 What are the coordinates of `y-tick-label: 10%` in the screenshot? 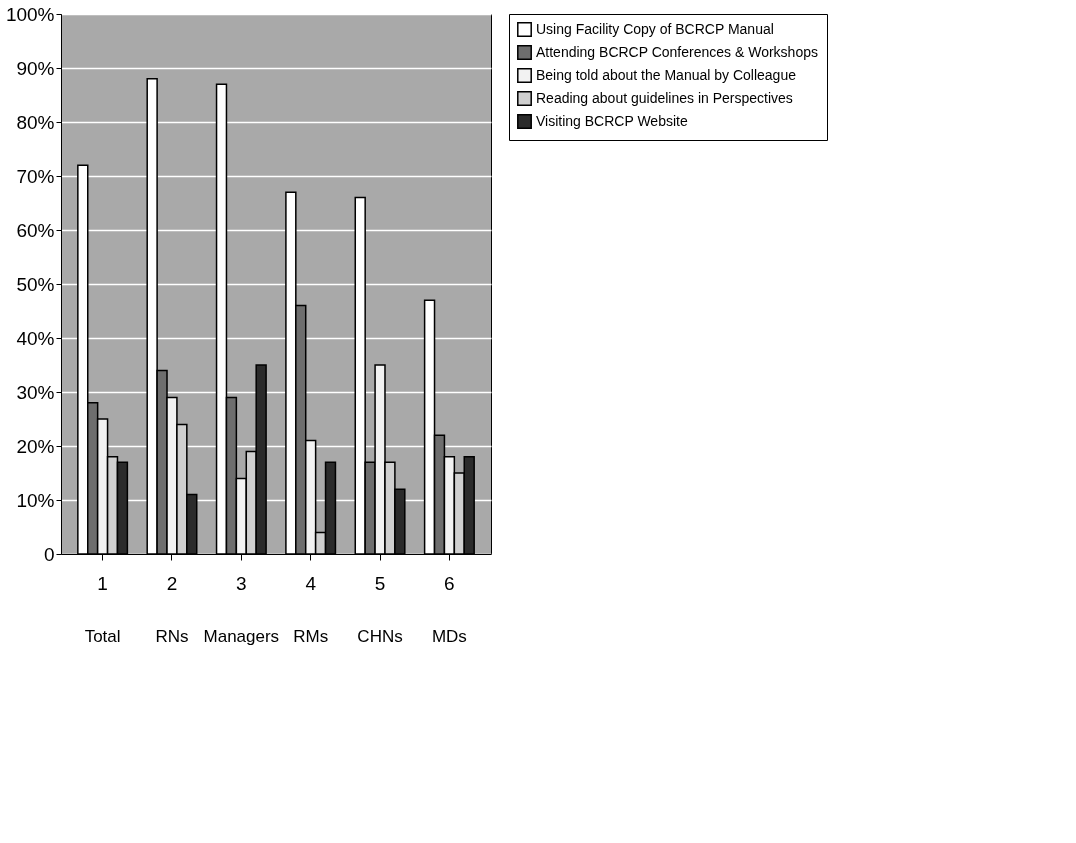 It's located at (35, 500).